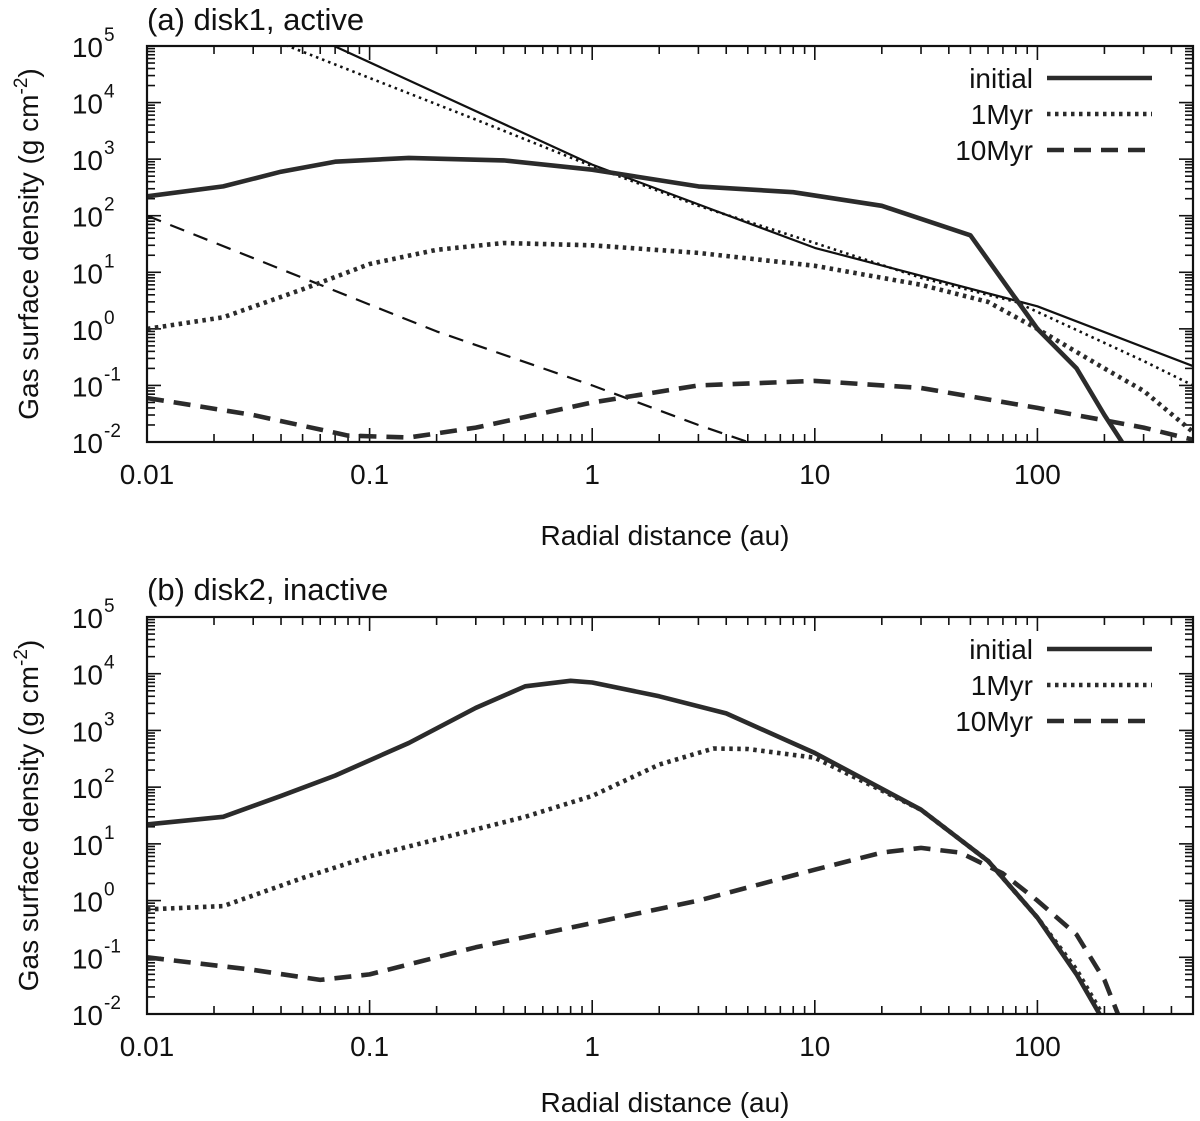 Image resolution: width=1200 pixels, height=1121 pixels. I want to click on chart-title: (a) disk1, active, so click(255, 19).